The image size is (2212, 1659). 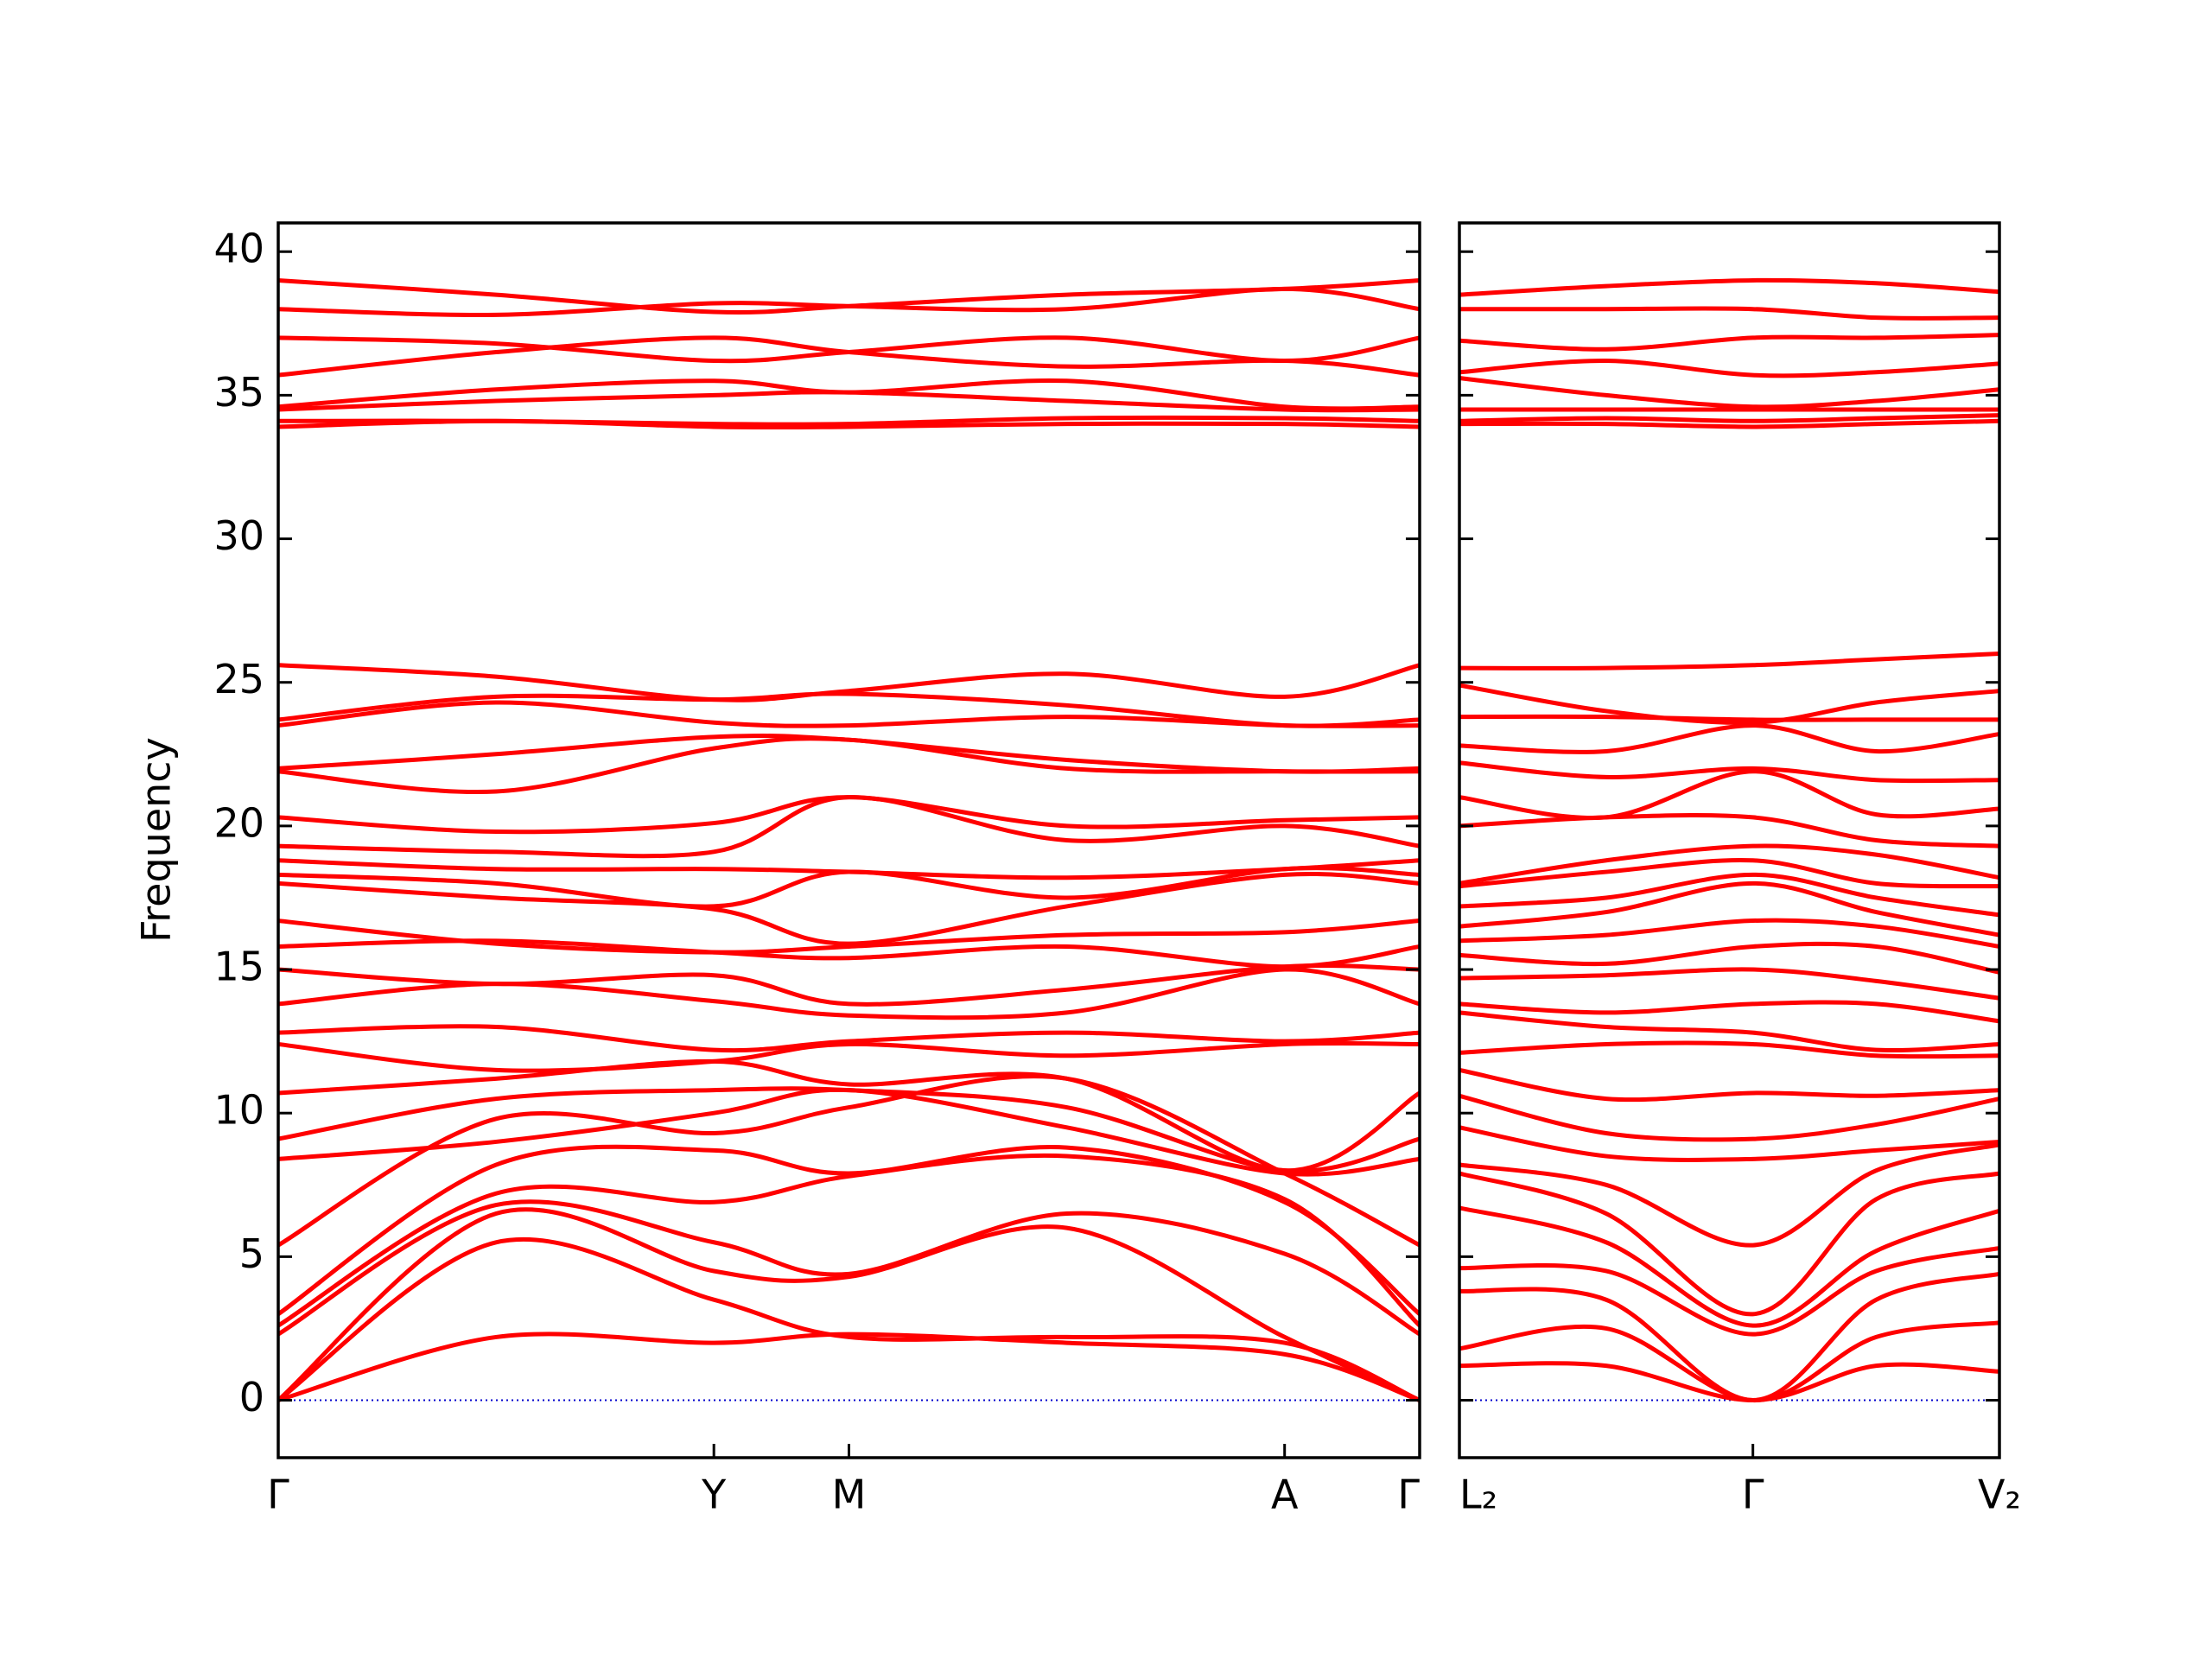 What do you see at coordinates (238, 679) in the screenshot?
I see `y-tick-label: 25` at bounding box center [238, 679].